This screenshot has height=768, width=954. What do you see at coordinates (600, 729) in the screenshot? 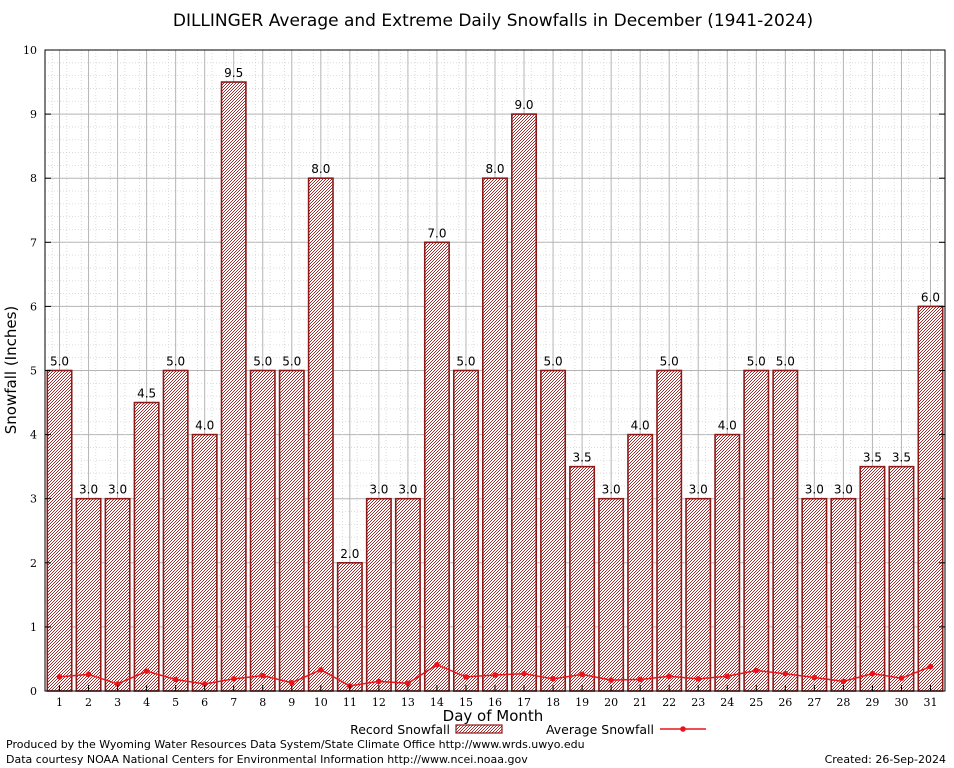
I see `legend-average-label: Average Snowfall` at bounding box center [600, 729].